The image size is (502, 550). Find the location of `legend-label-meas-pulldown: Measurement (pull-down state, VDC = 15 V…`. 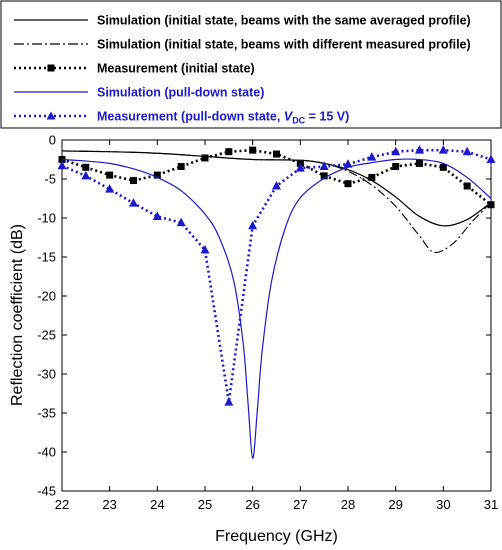

legend-label-meas-pulldown: Measurement (pull-down state, VDC = 15 V… is located at coordinates (223, 118).